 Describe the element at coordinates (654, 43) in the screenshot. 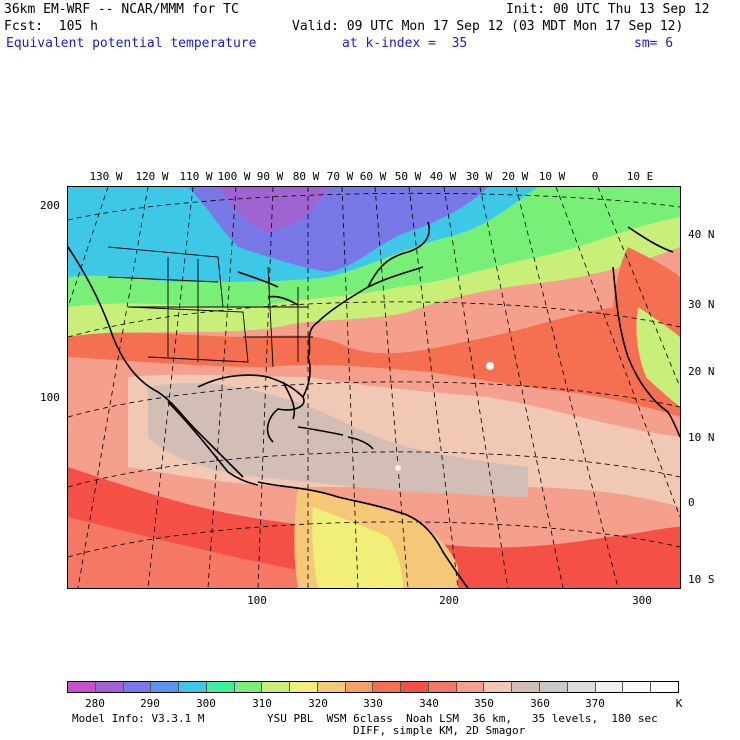

I see `smoothing: sm= 6` at that location.